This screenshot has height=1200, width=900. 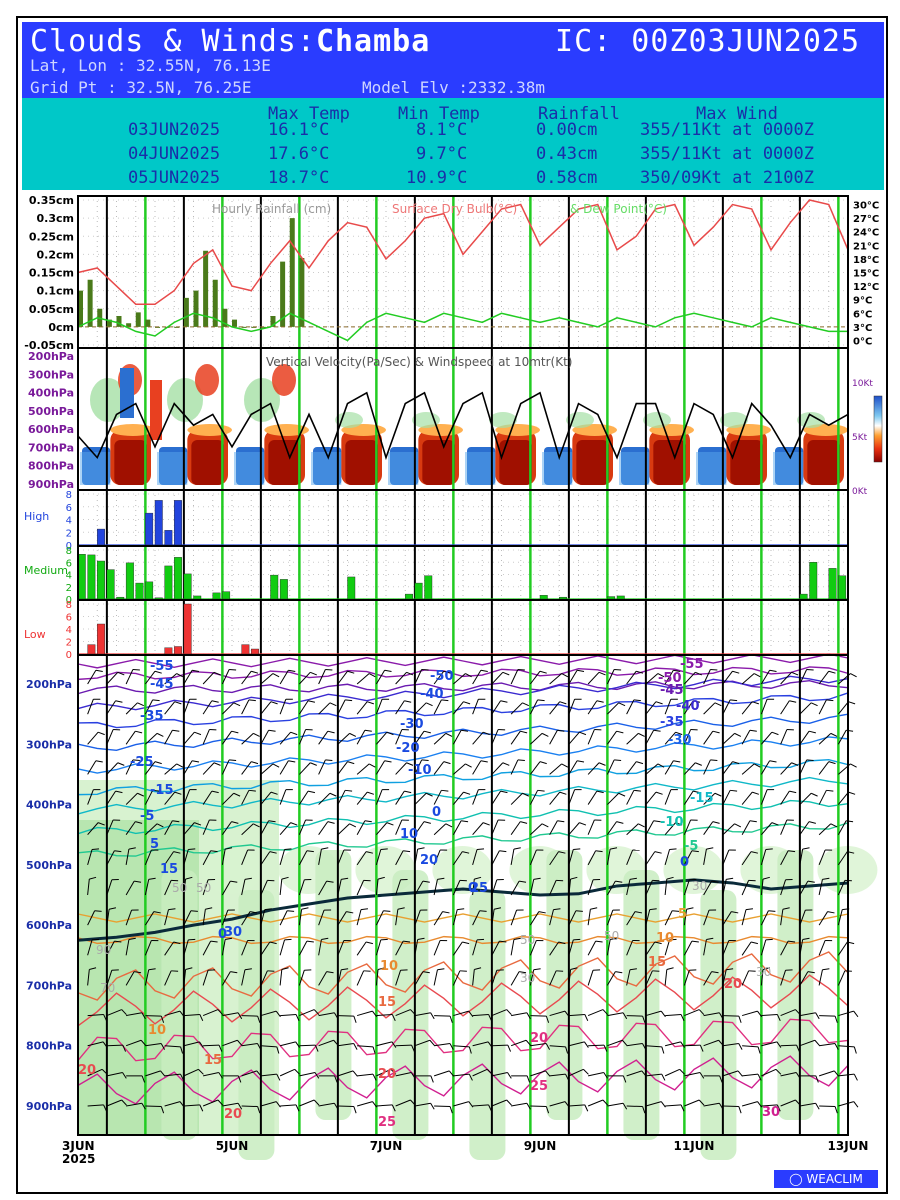 I want to click on vv-green-patch, so click(x=503, y=420).